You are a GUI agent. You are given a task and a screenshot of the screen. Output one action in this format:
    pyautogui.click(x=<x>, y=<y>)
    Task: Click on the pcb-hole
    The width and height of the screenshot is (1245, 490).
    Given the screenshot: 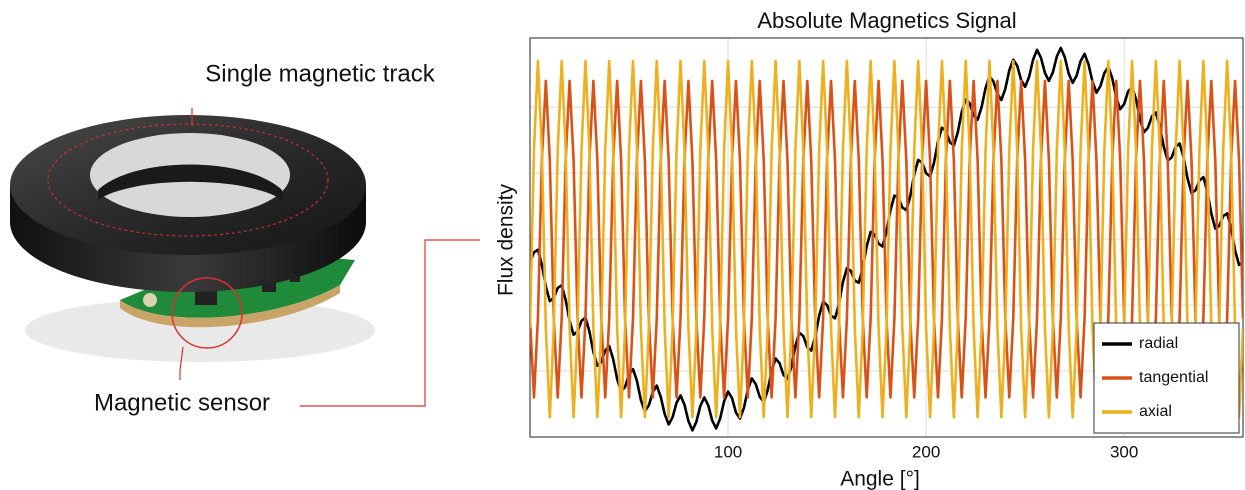 What is the action you would take?
    pyautogui.click(x=150, y=300)
    